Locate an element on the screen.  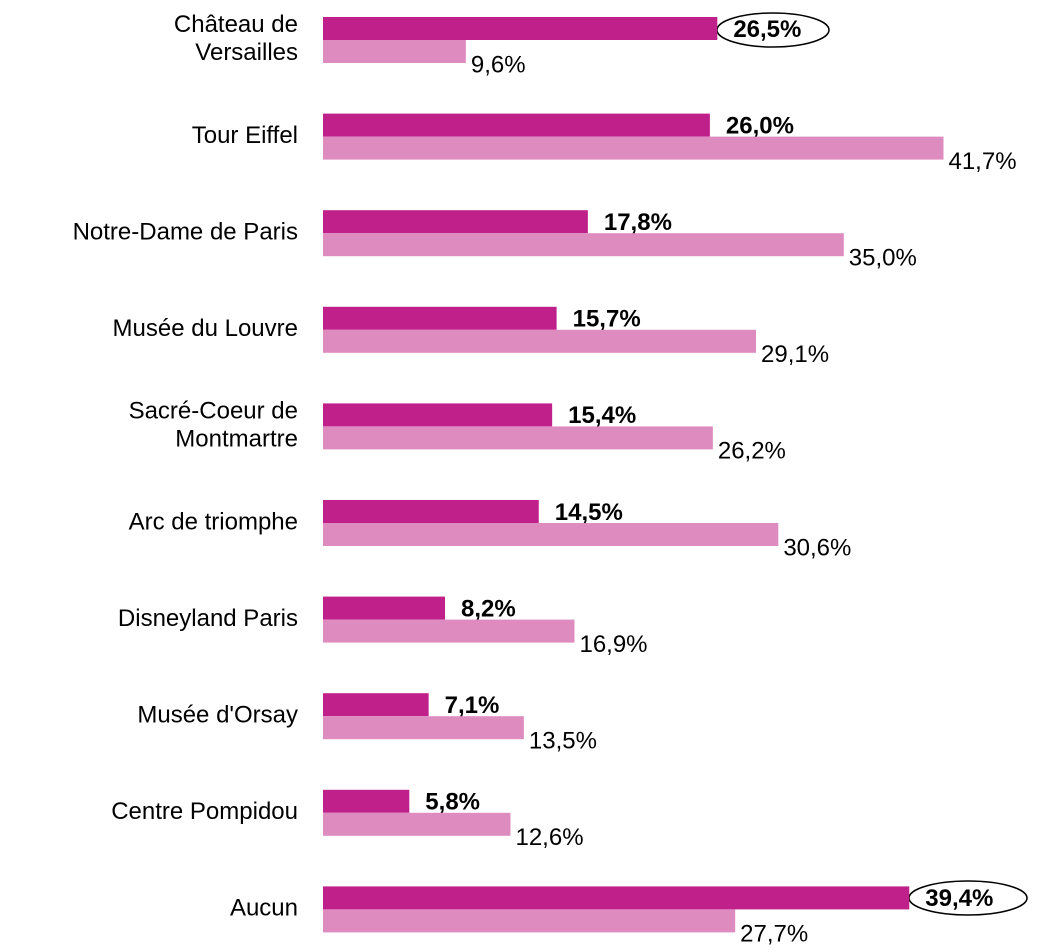
value-label: 26,0% is located at coordinates (760, 125).